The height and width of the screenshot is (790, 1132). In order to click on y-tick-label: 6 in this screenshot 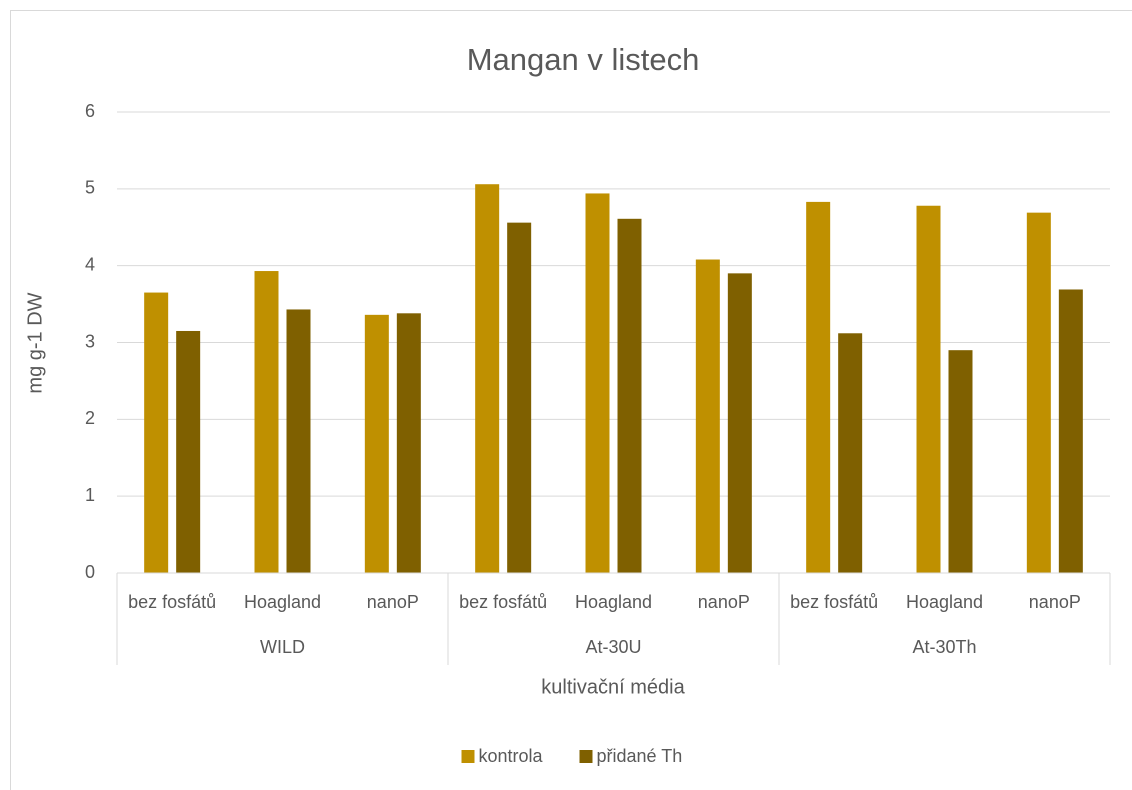, I will do `click(90, 111)`.